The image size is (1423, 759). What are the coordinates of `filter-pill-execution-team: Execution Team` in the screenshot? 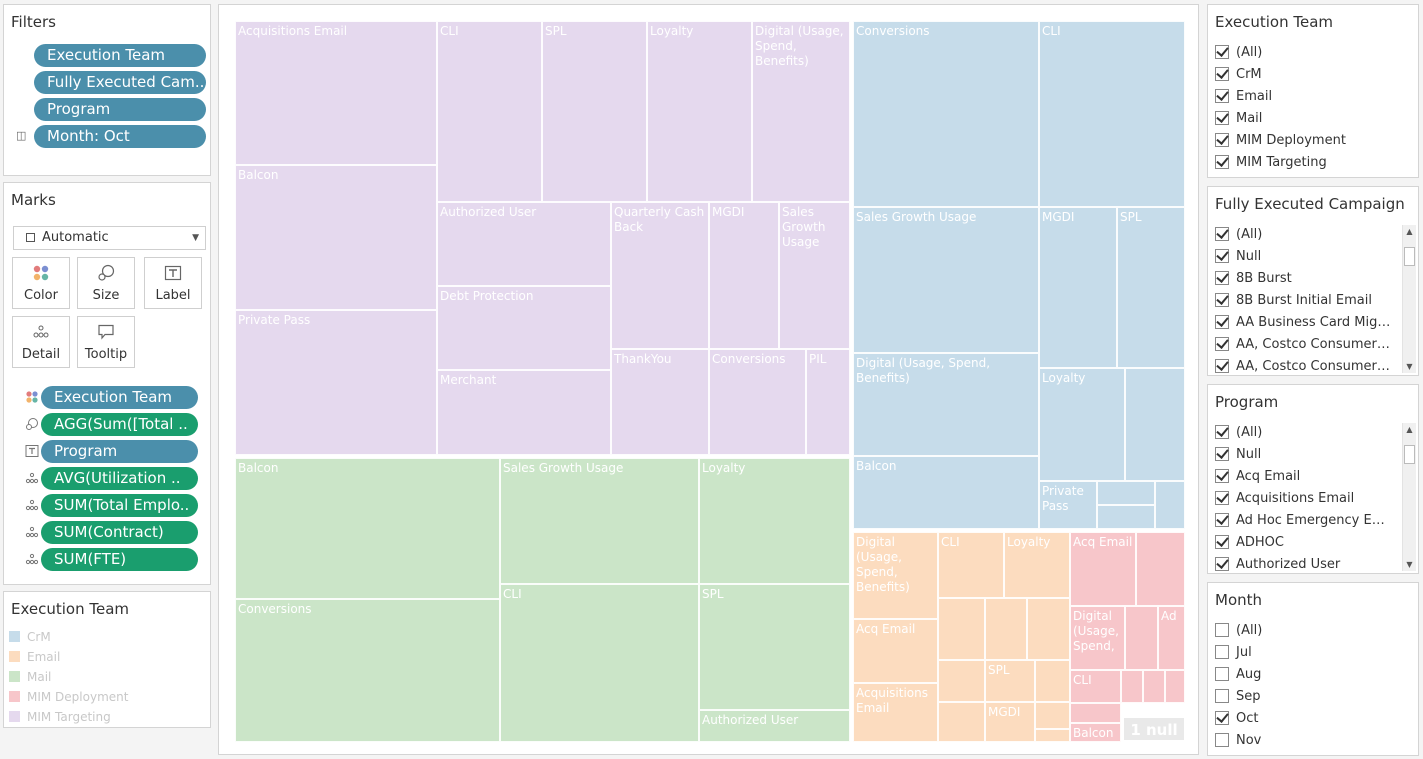 It's located at (120, 55).